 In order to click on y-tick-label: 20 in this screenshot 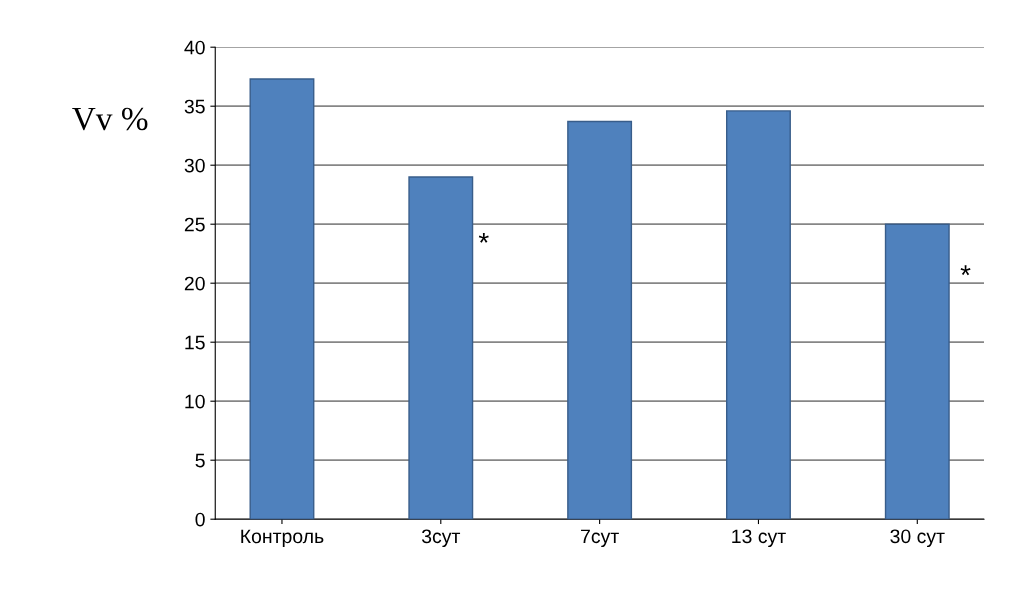, I will do `click(194, 283)`.